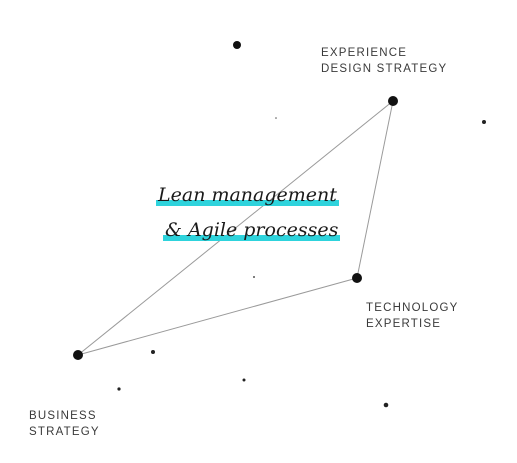 This screenshot has width=517, height=463. What do you see at coordinates (64, 432) in the screenshot?
I see `label-line: STRATEGY` at bounding box center [64, 432].